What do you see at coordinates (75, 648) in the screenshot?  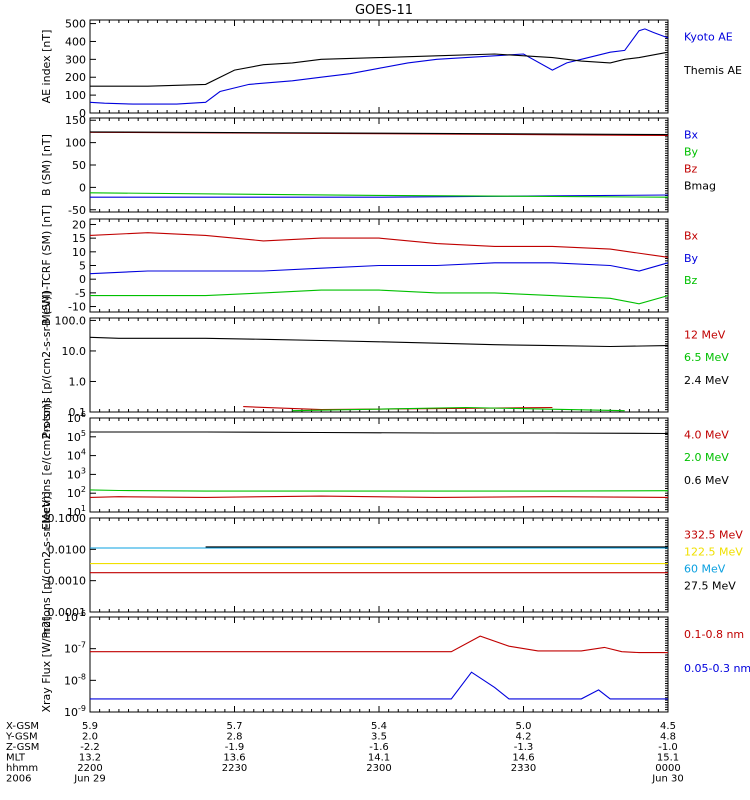 I see `y-tick-label: 10-7` at bounding box center [75, 648].